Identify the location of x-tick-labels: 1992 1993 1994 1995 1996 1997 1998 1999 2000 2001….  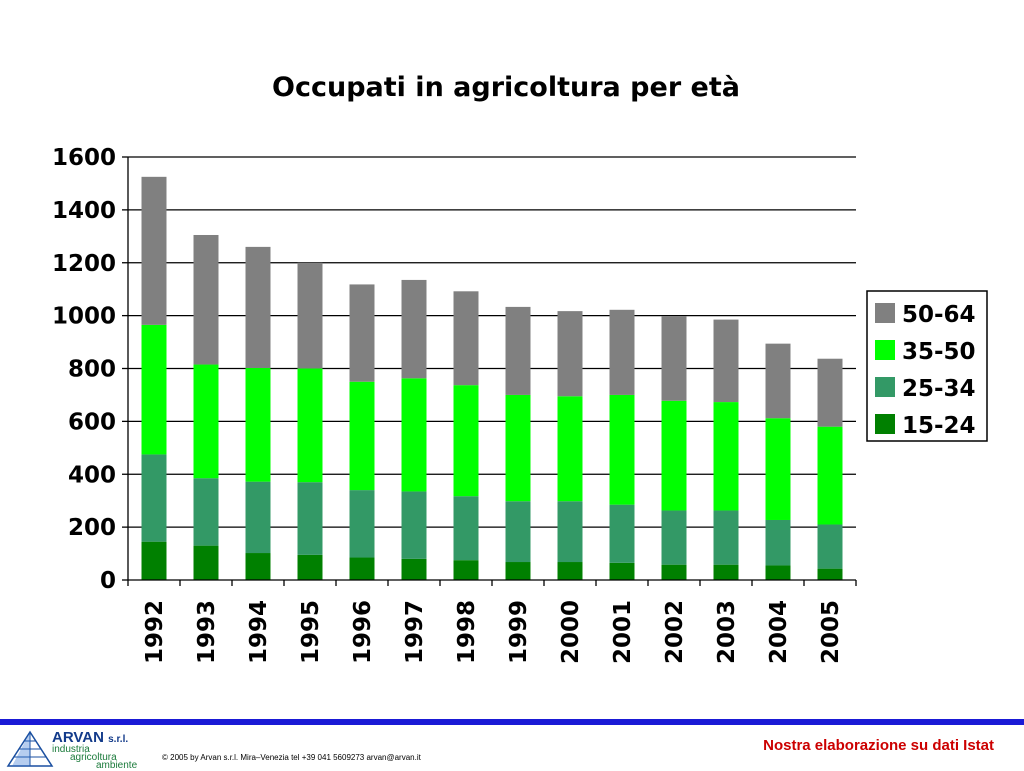
(493, 632).